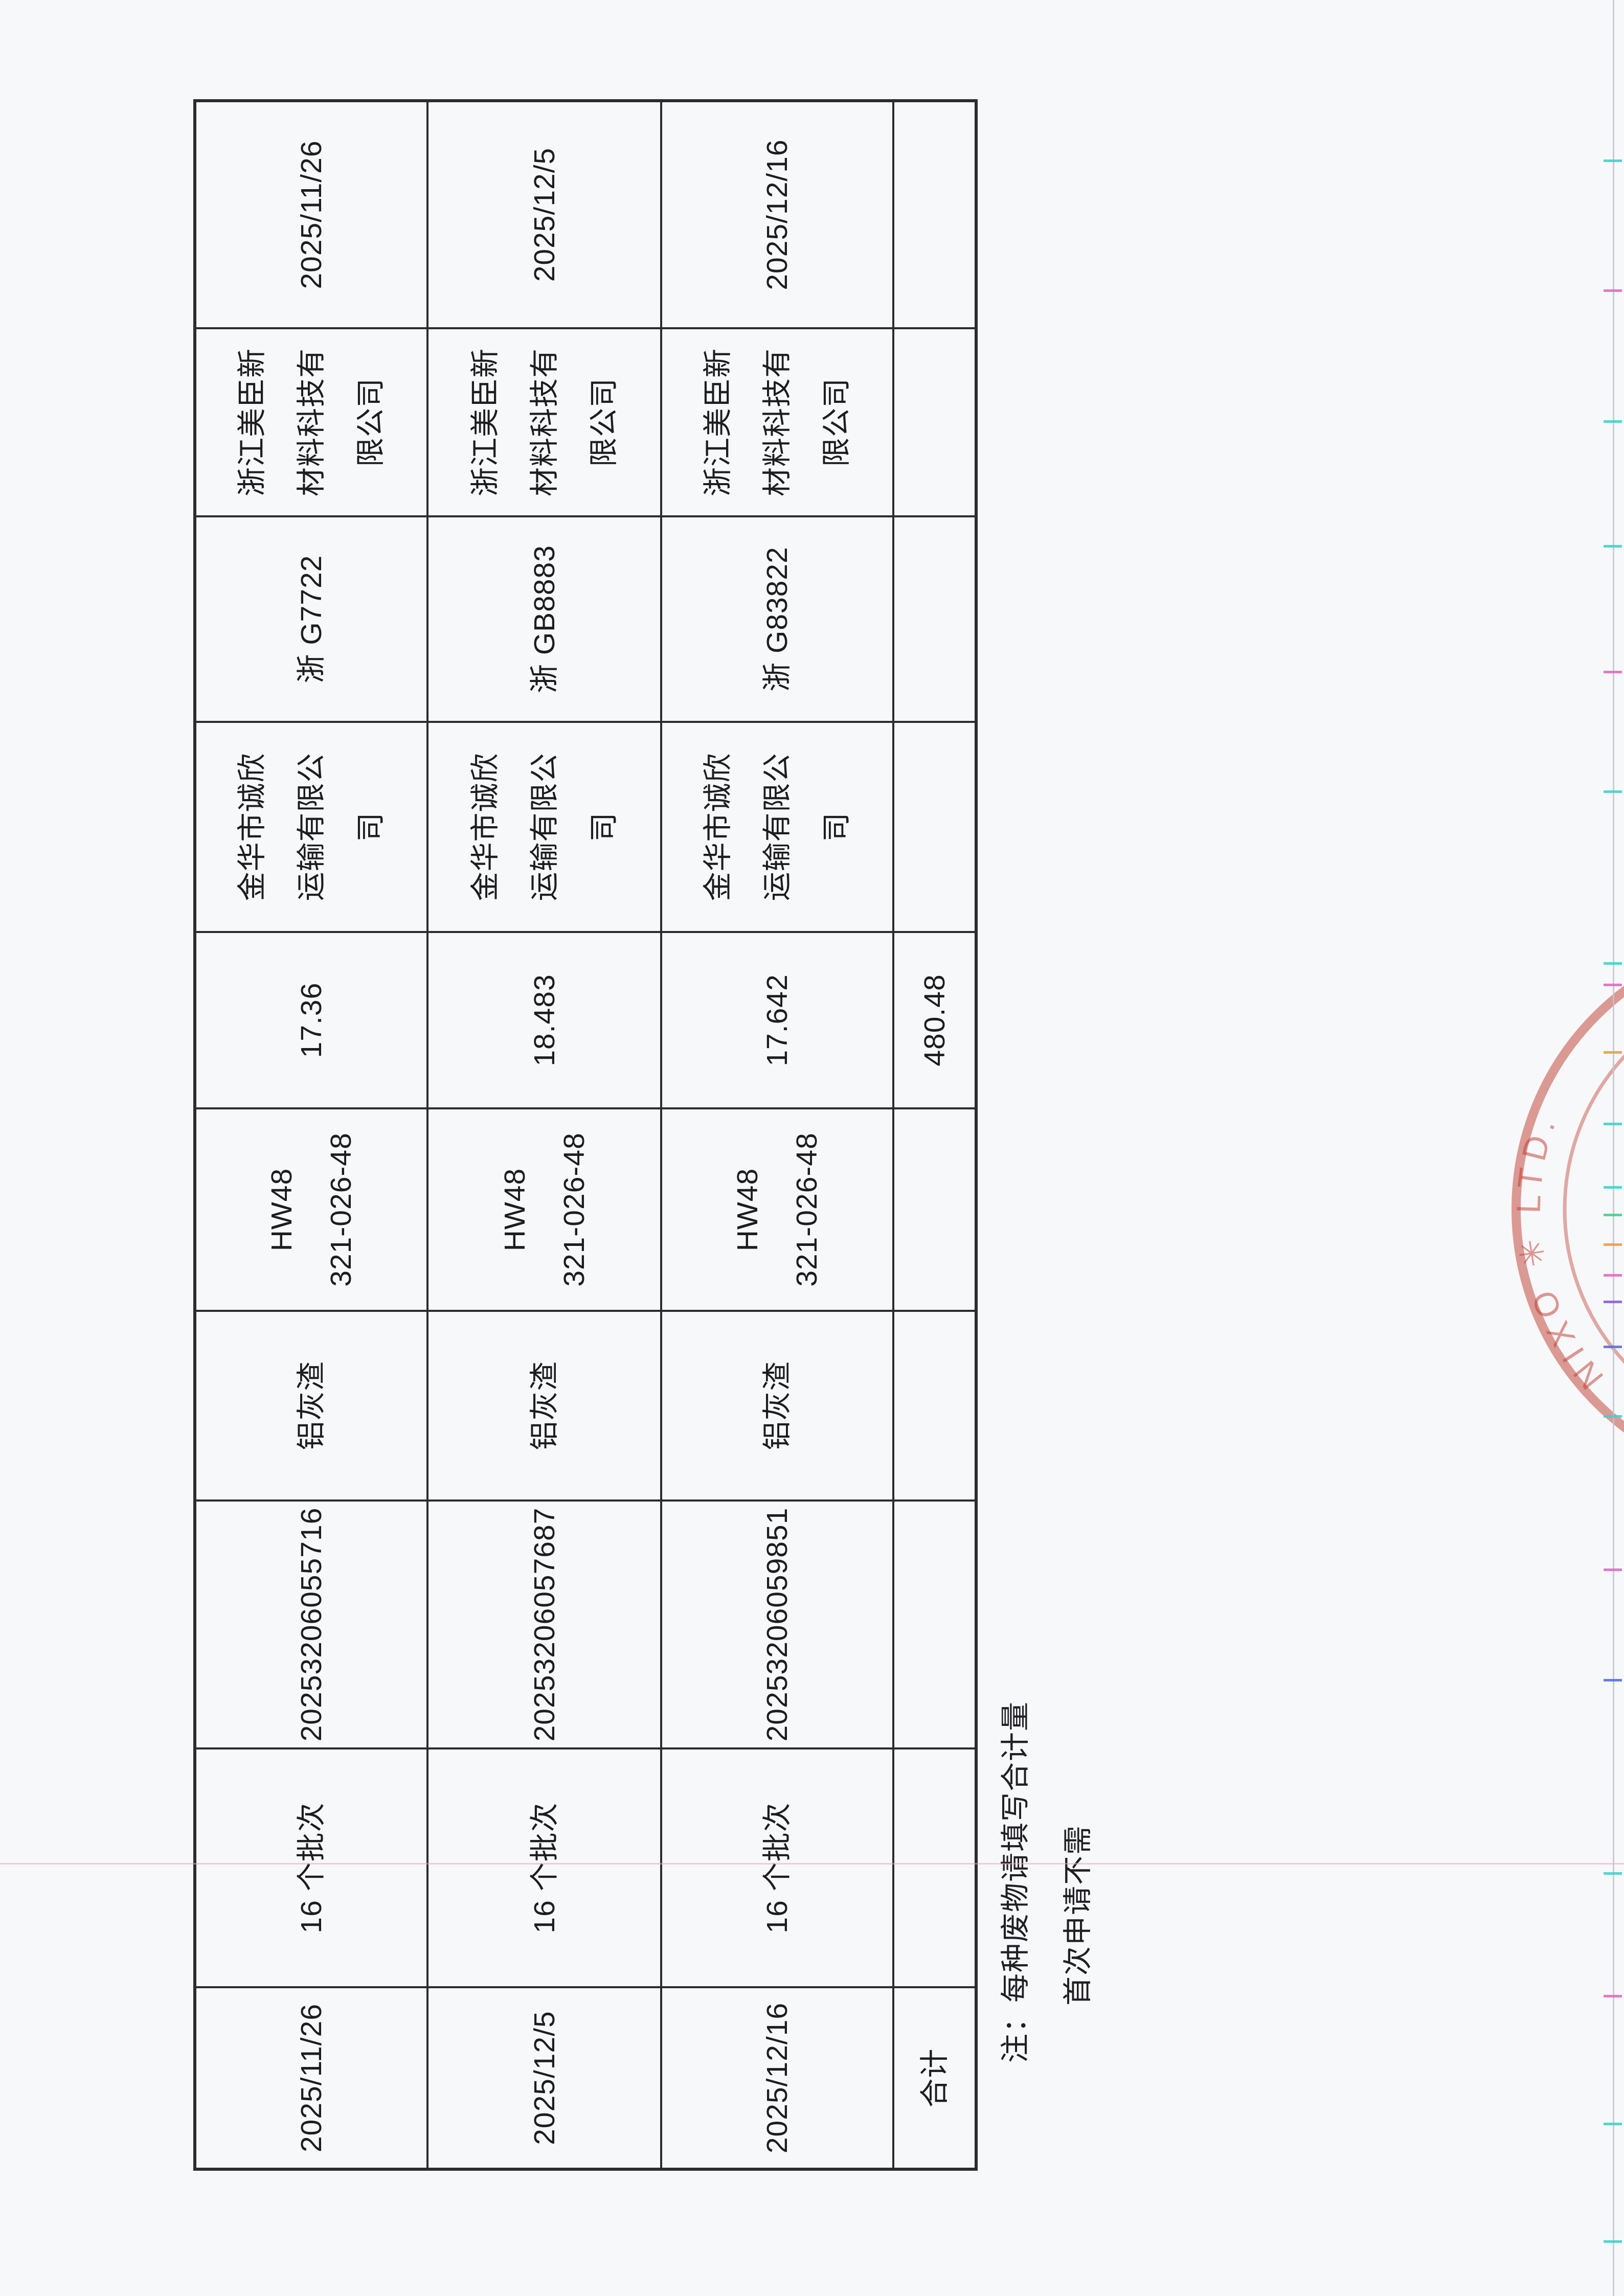 The width and height of the screenshot is (1624, 2296). What do you see at coordinates (777, 214) in the screenshot?
I see `cell-receive-date: 2025/12/16` at bounding box center [777, 214].